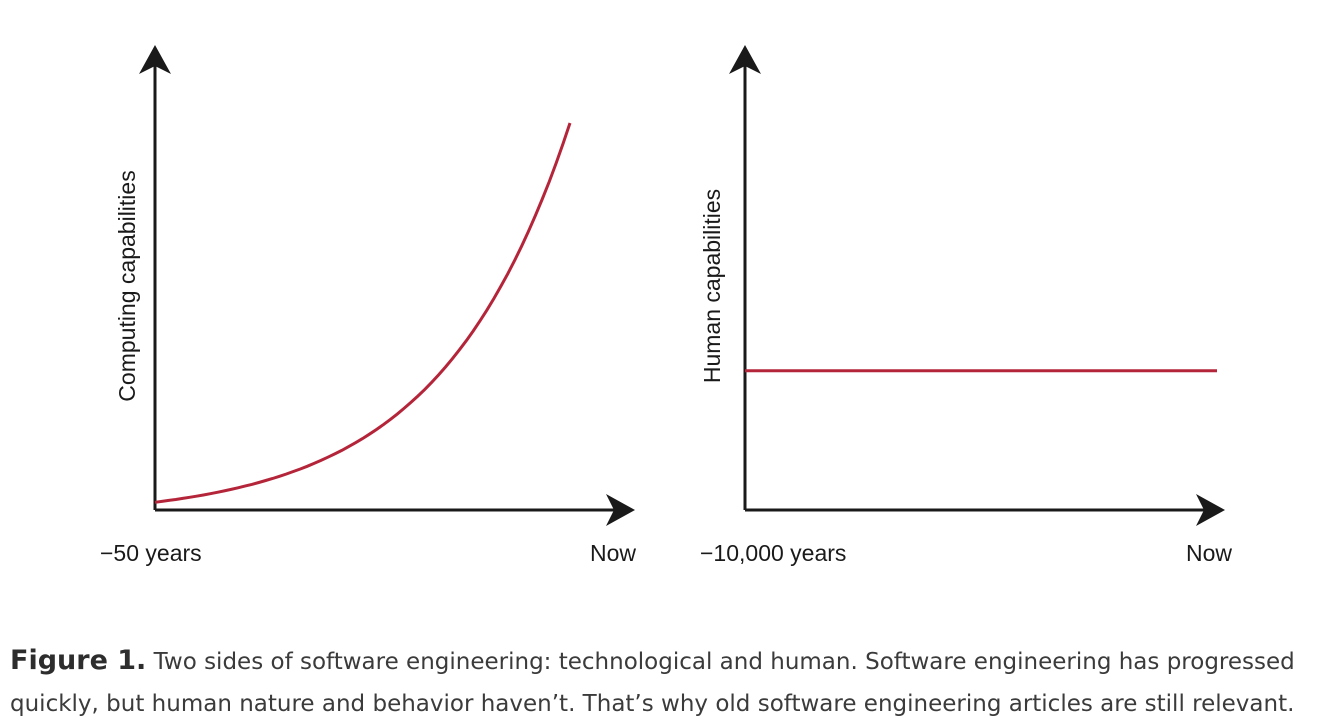 This screenshot has height=725, width=1320. What do you see at coordinates (1209, 553) in the screenshot?
I see `x-tick-label-right-end: Now` at bounding box center [1209, 553].